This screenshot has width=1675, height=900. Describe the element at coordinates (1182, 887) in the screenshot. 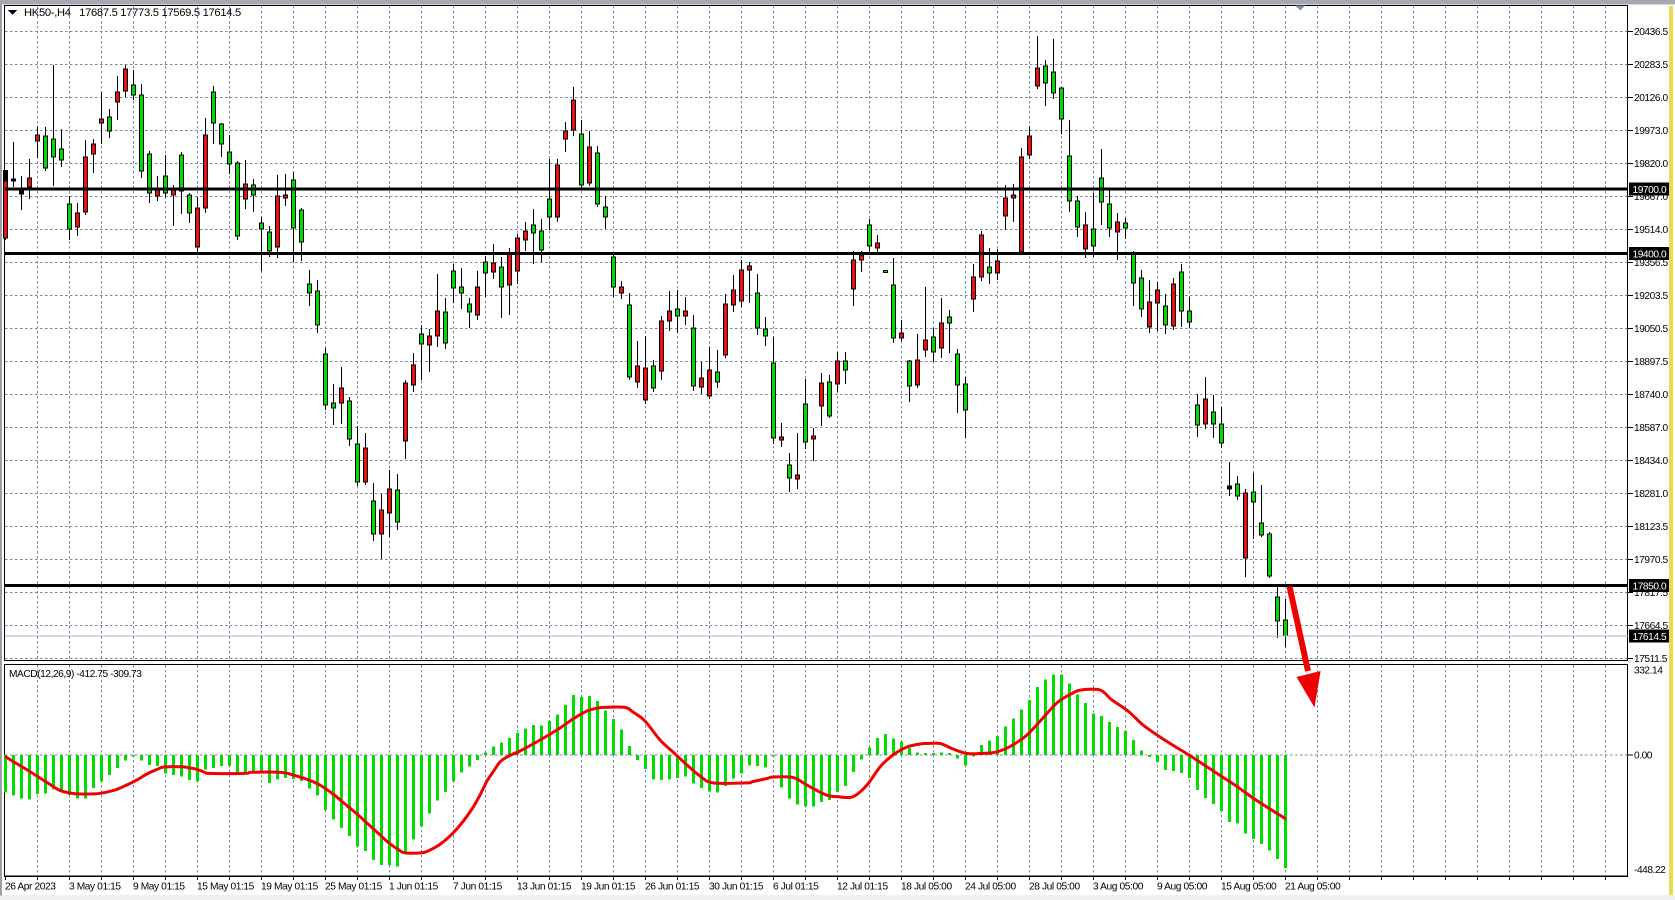

I see `svg-text: 9 Aug 05:00` at that location.